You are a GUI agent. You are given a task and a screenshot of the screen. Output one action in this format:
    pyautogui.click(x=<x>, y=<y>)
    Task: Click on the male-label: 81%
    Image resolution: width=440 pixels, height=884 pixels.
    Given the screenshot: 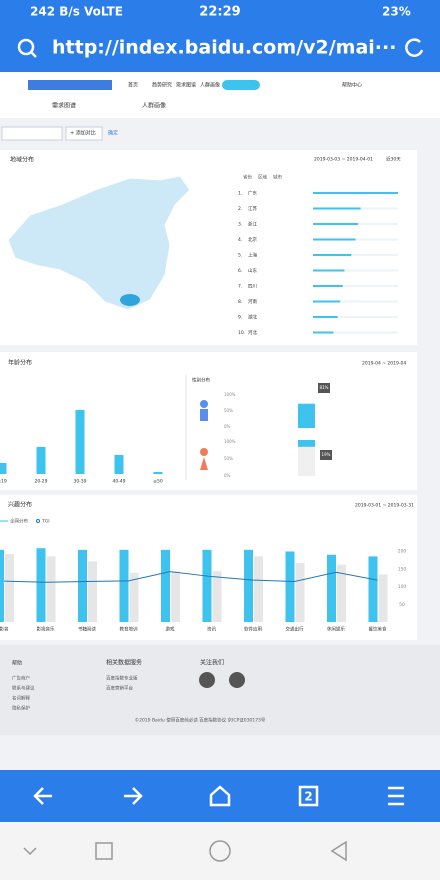 What is the action you would take?
    pyautogui.click(x=324, y=387)
    